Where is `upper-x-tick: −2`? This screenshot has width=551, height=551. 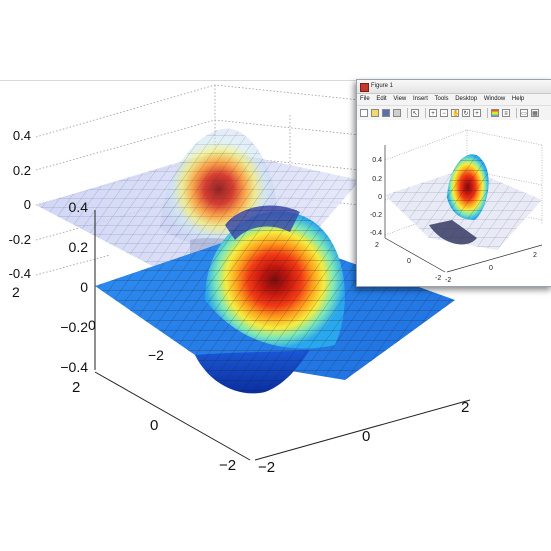
upper-x-tick: −2 is located at coordinates (156, 355).